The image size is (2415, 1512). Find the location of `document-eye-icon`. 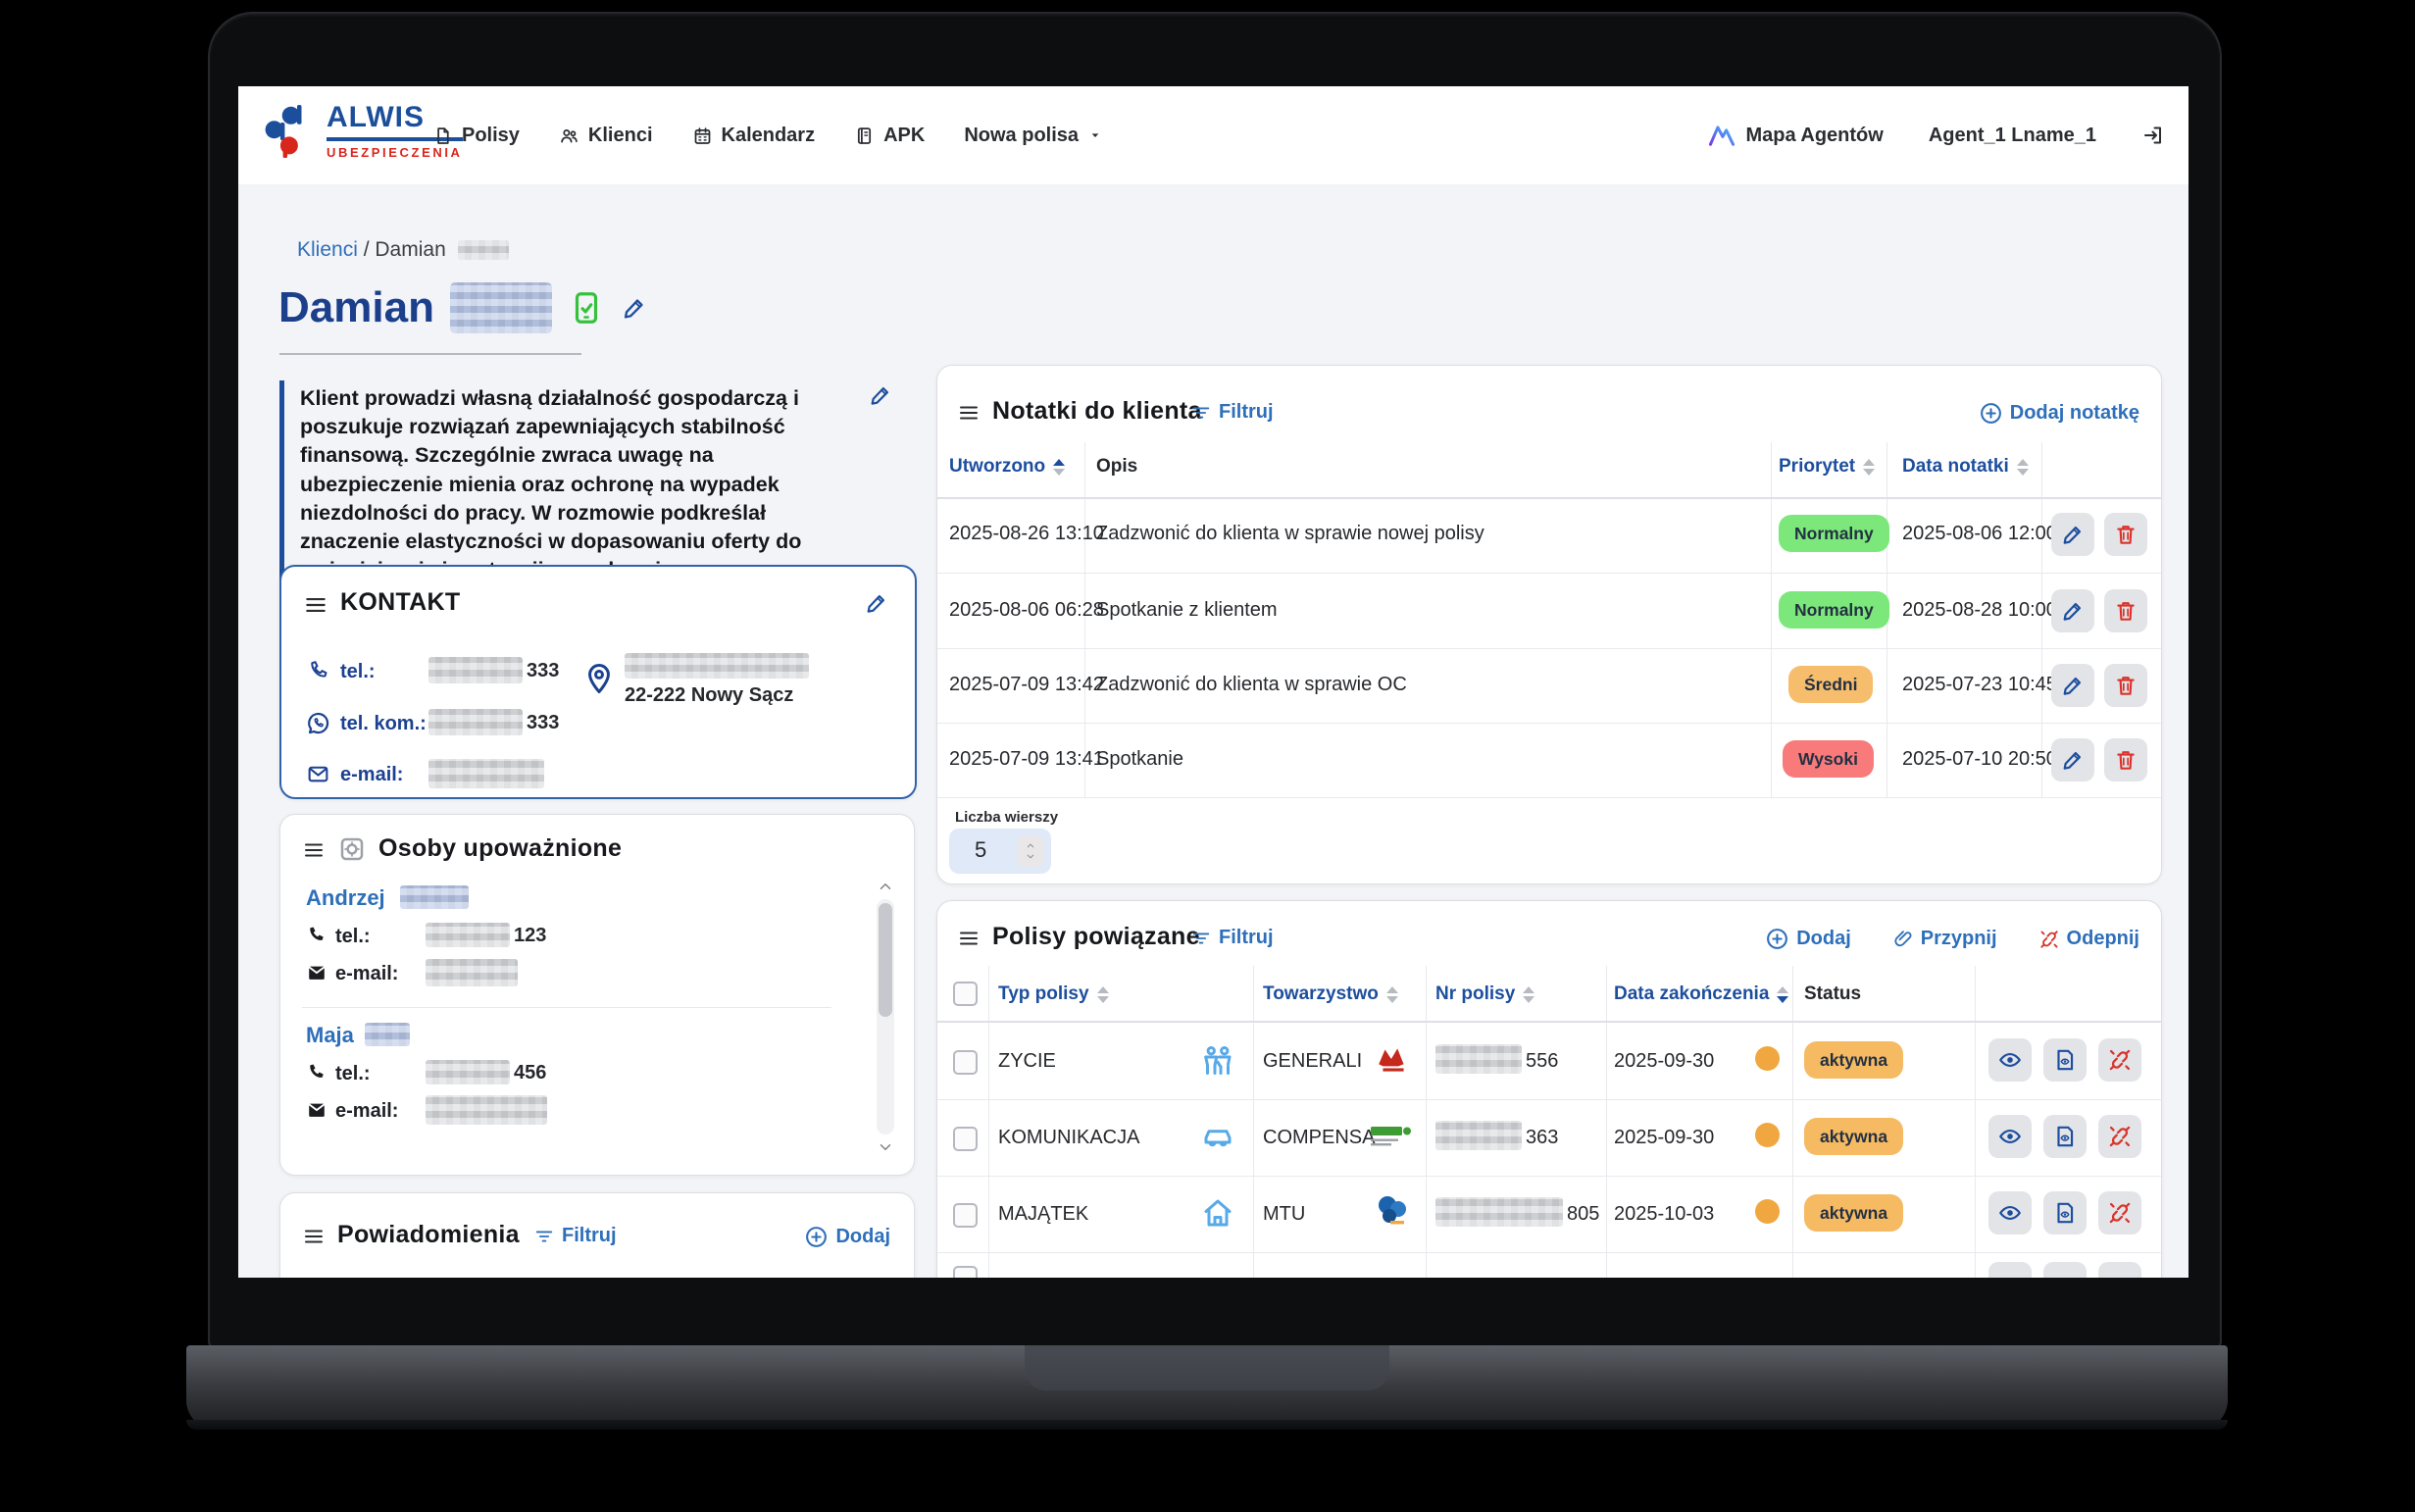

document-eye-icon is located at coordinates (2065, 1060).